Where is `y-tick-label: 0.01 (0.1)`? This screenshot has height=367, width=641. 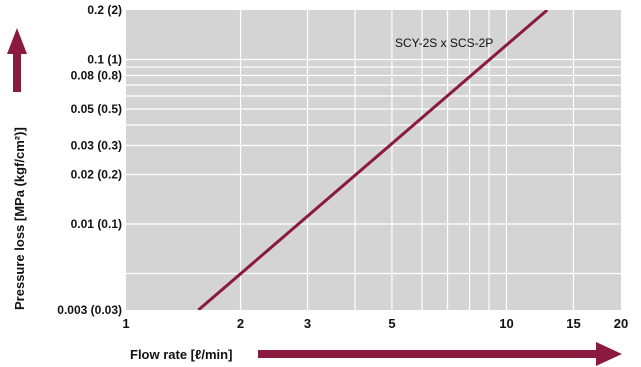
y-tick-label: 0.01 (0.1) is located at coordinates (96, 224).